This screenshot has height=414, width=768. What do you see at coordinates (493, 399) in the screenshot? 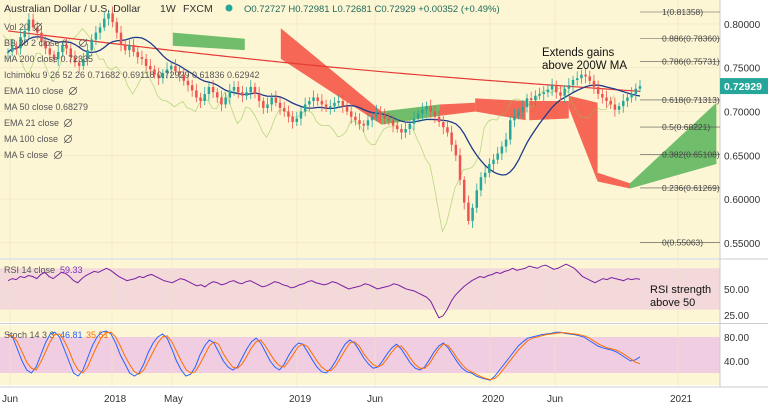
I see `x-tick-label: 2020` at bounding box center [493, 399].